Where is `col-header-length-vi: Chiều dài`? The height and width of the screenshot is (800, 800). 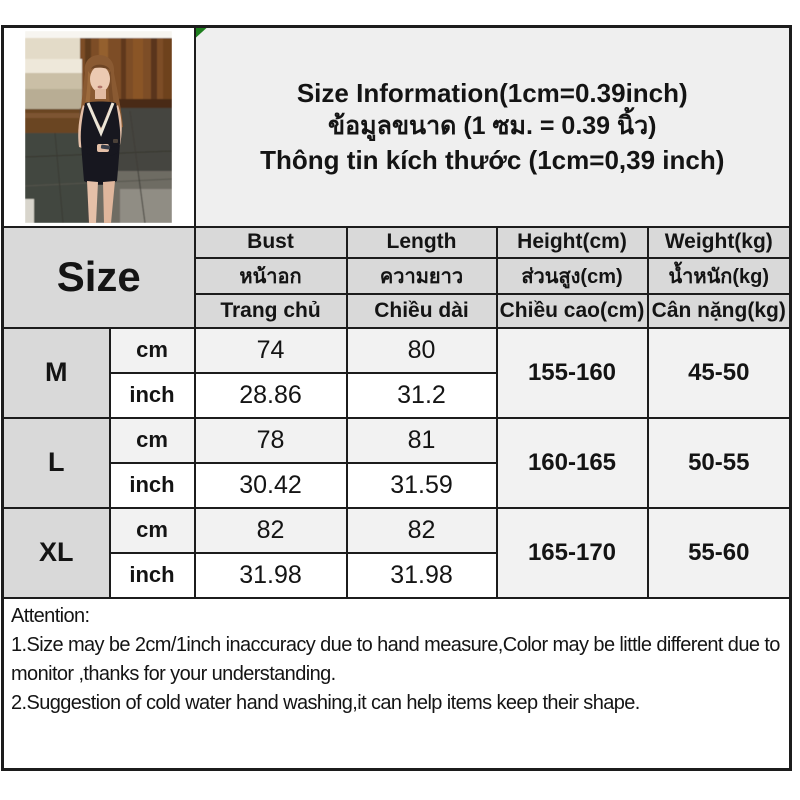 col-header-length-vi: Chiều dài is located at coordinates (421, 310).